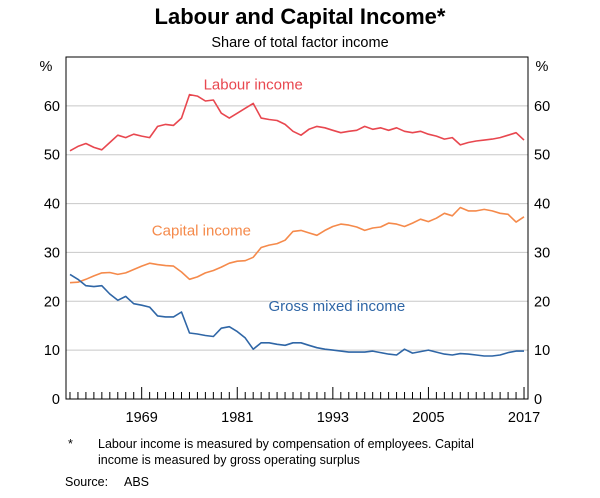  Describe the element at coordinates (87, 482) in the screenshot. I see `source-label: Source:` at that location.